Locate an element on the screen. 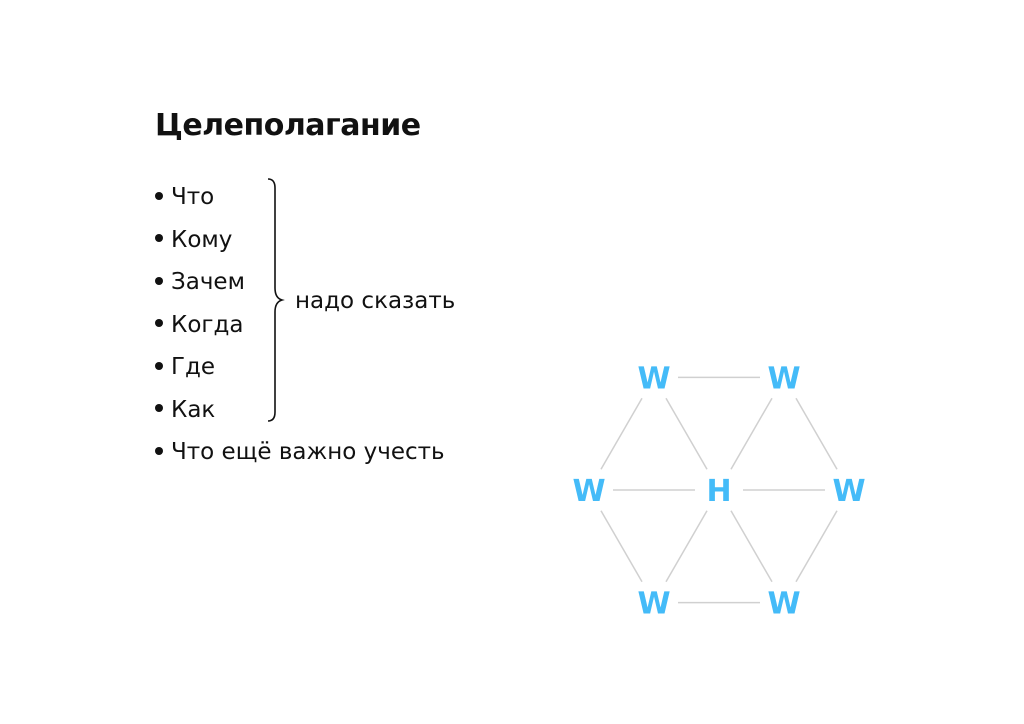 This screenshot has width=1024, height=724. diagram-node-h: H is located at coordinates (718, 491).